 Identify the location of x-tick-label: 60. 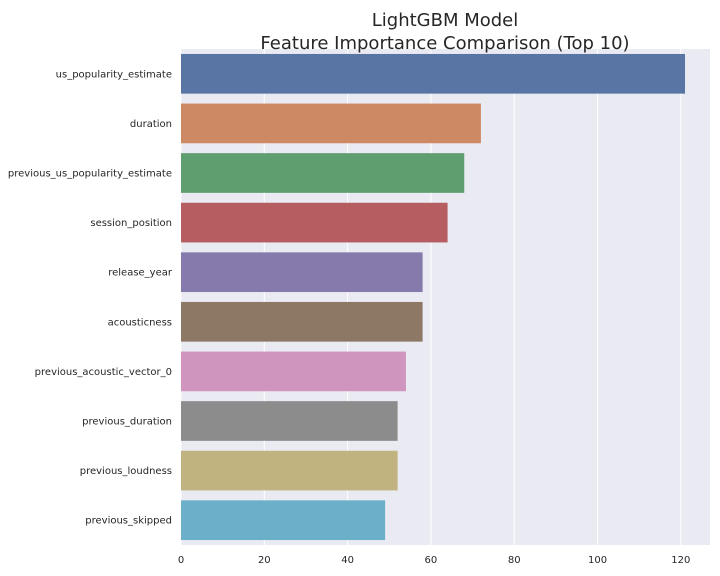
(431, 560).